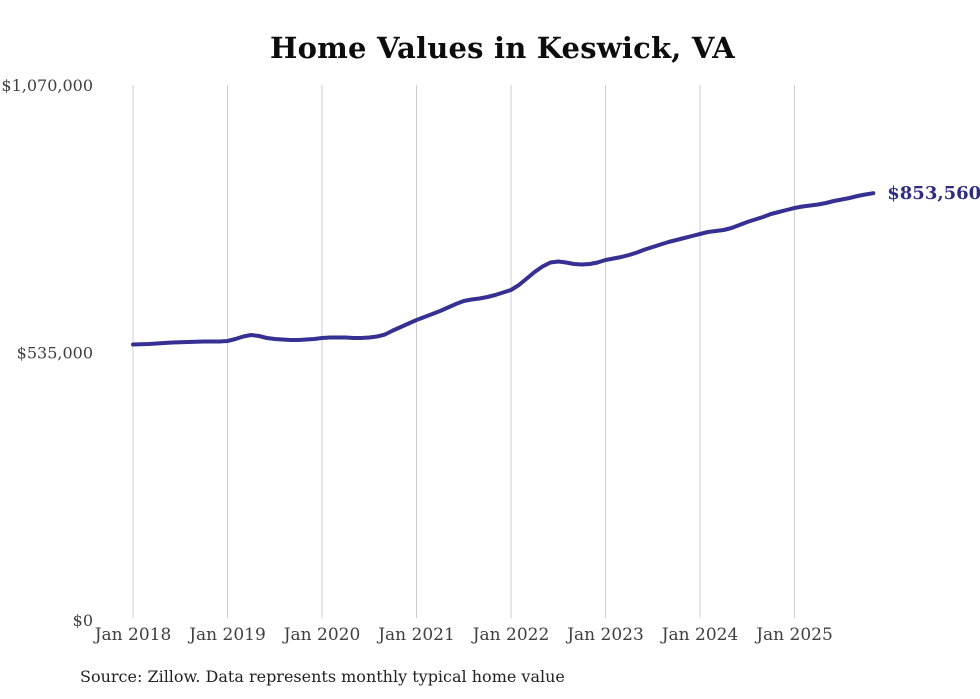  Describe the element at coordinates (933, 193) in the screenshot. I see `latest-value-label: $853,560` at that location.